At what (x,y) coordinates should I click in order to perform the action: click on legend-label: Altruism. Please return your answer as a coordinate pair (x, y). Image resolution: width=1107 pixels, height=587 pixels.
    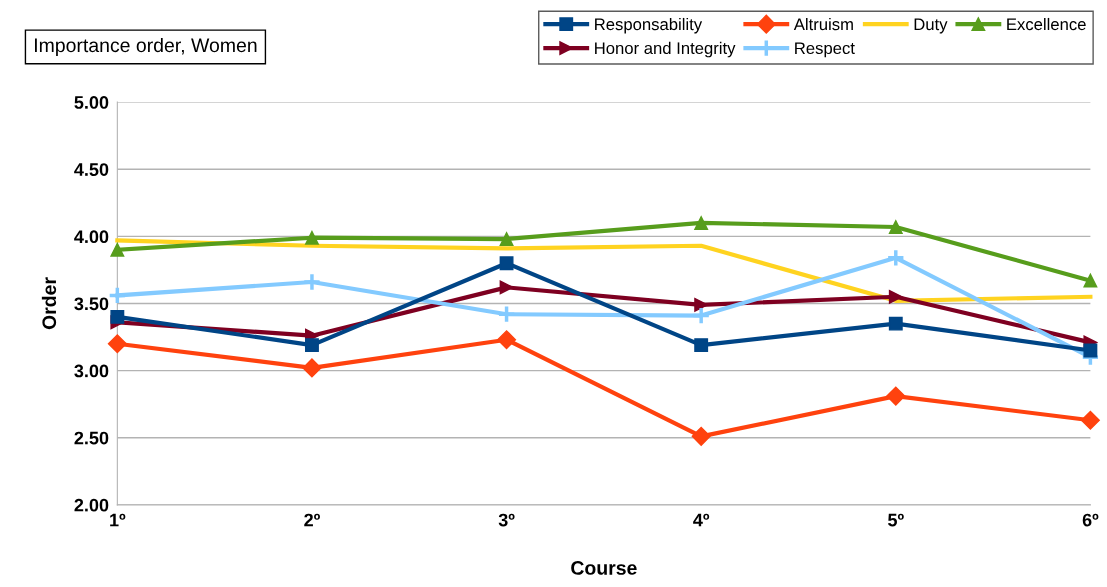
    Looking at the image, I should click on (823, 24).